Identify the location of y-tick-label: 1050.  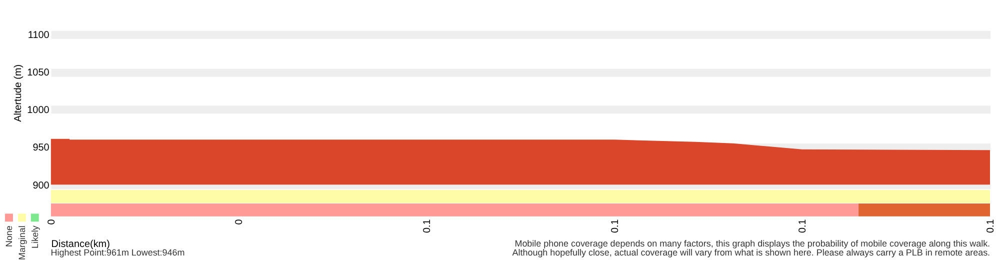
(38, 72).